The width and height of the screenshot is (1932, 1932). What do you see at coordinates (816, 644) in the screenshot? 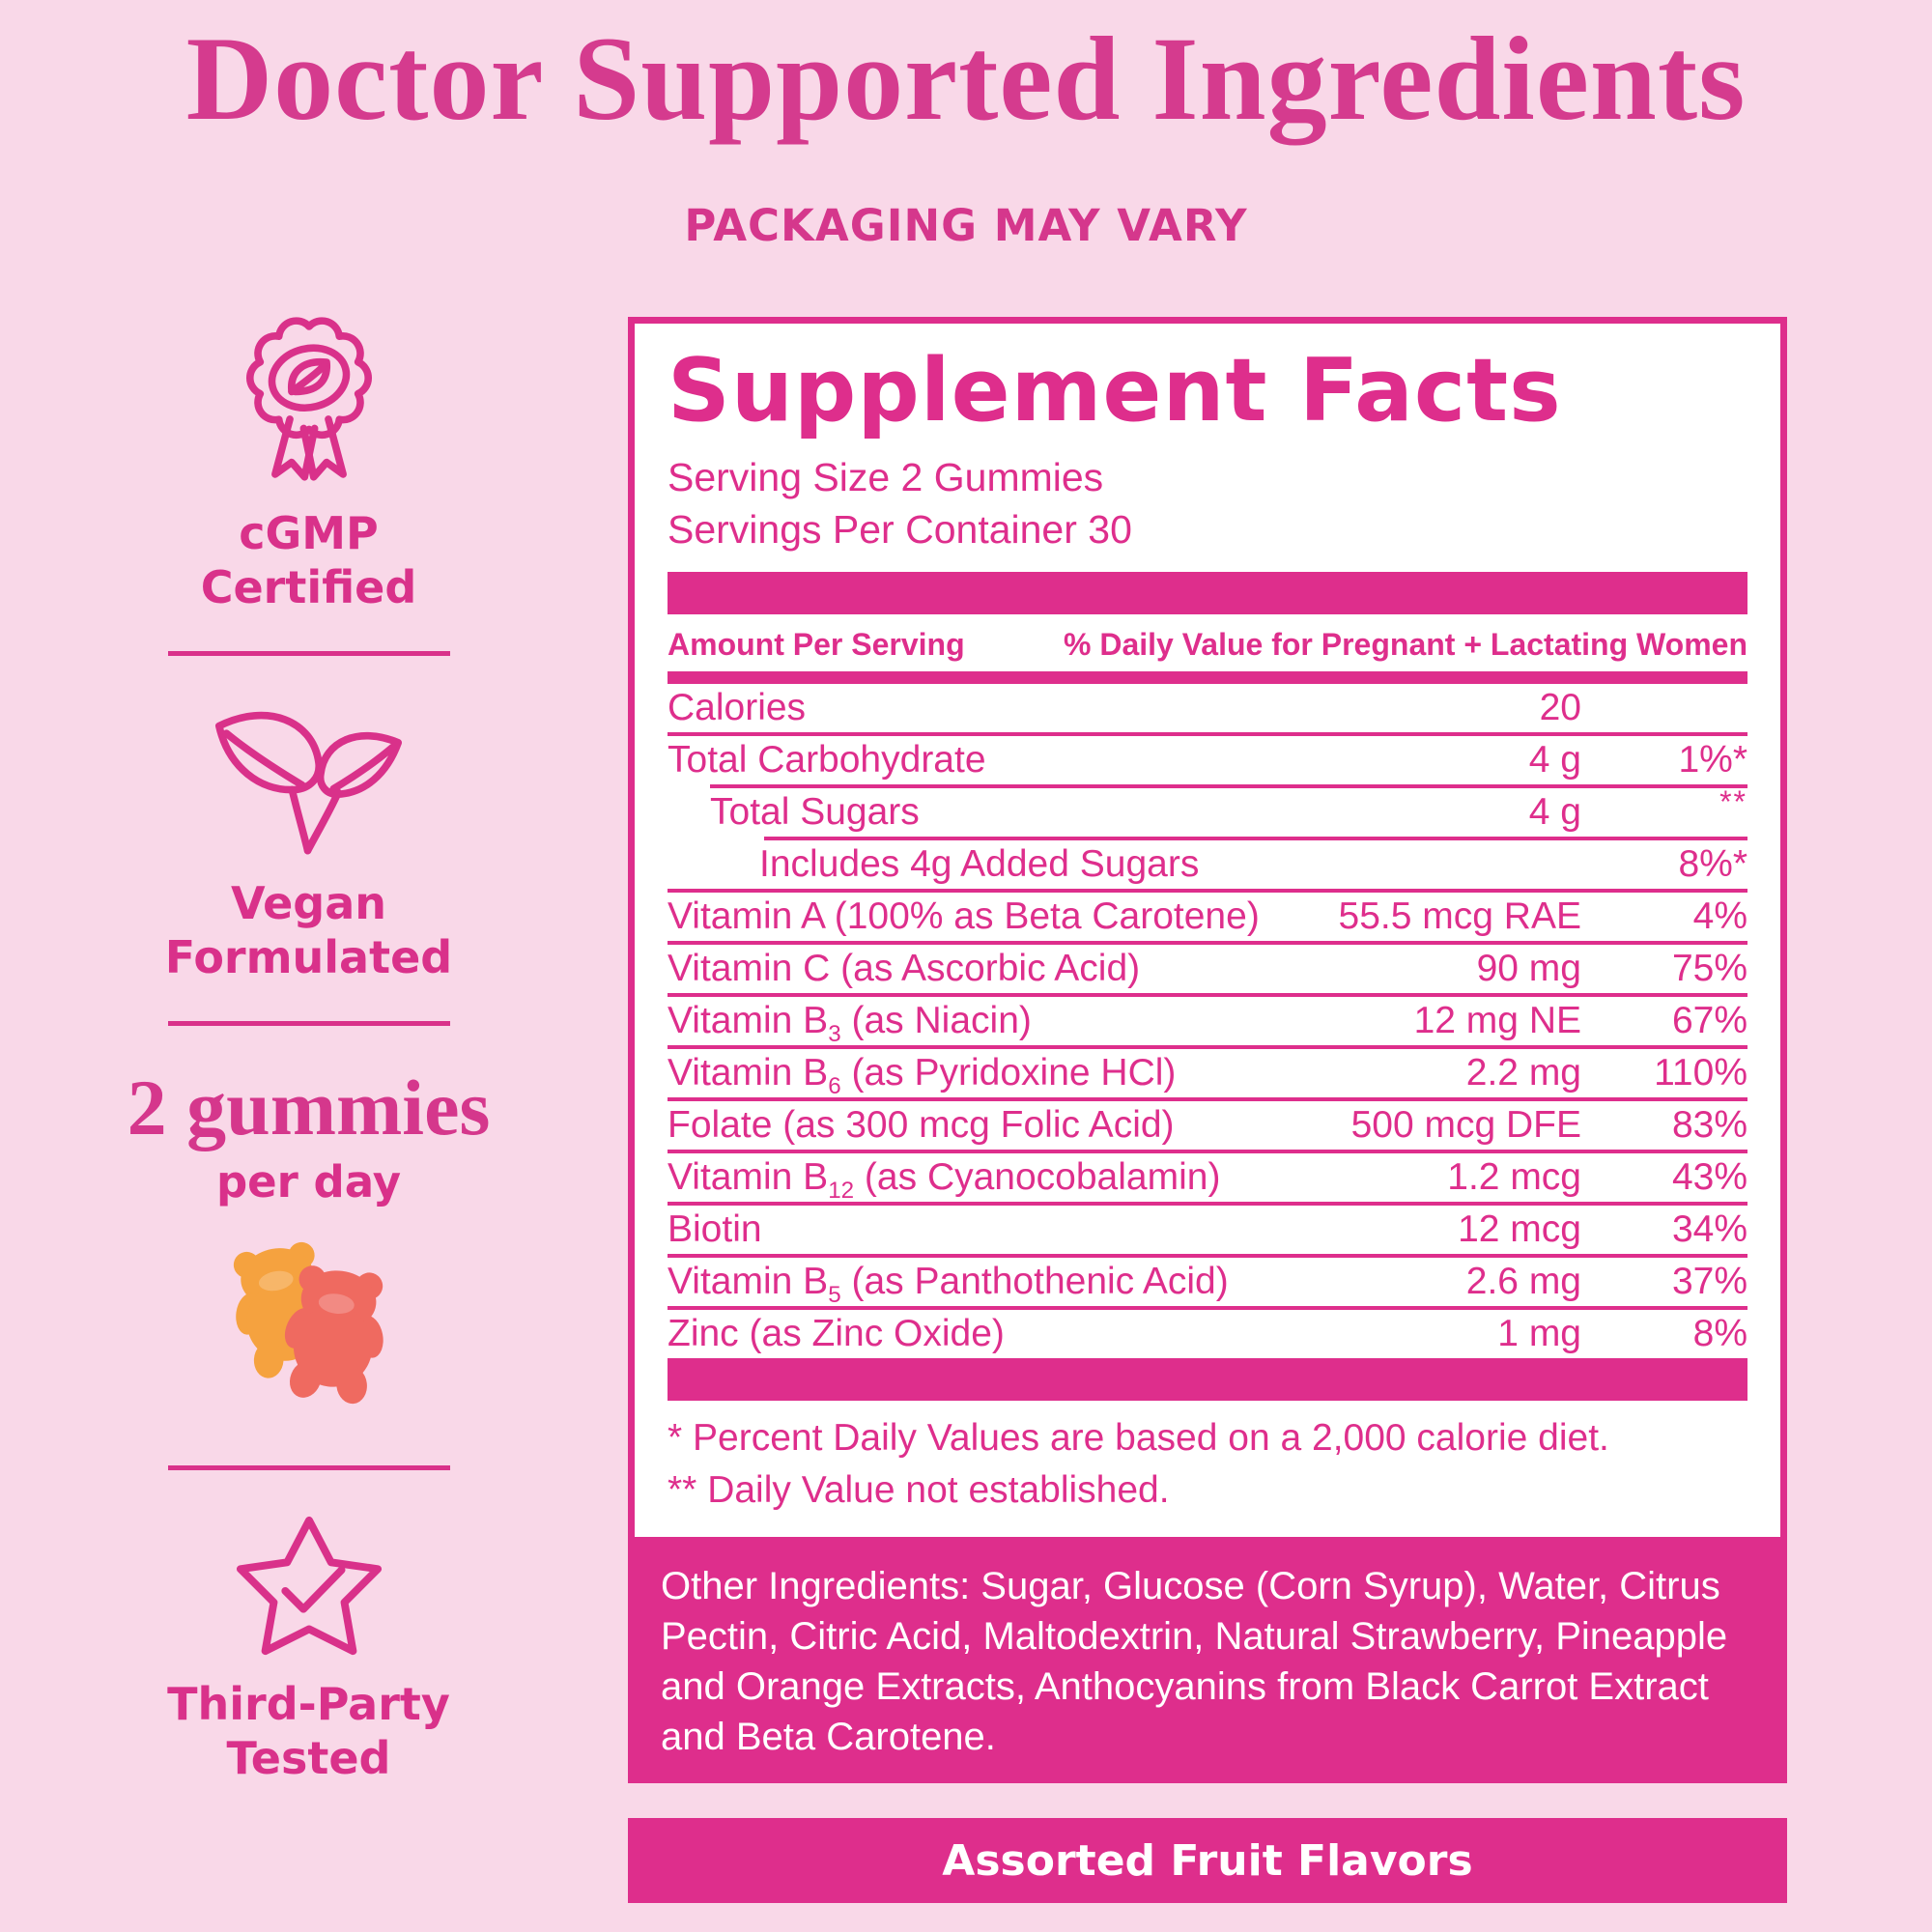
I see `amount-per-serving-header: Amount Per Serving` at bounding box center [816, 644].